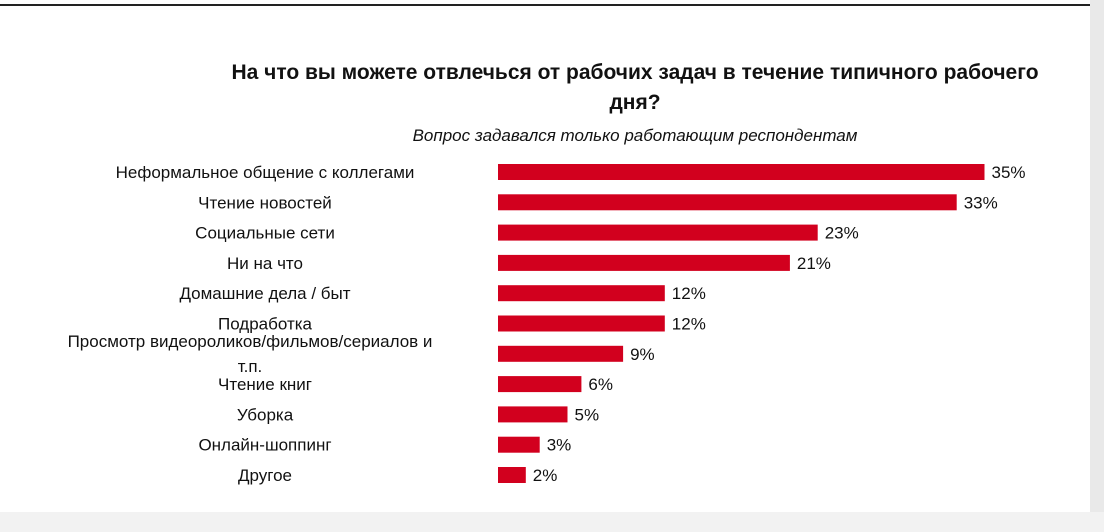 This screenshot has width=1104, height=532. I want to click on bottom-edge-strip, so click(552, 522).